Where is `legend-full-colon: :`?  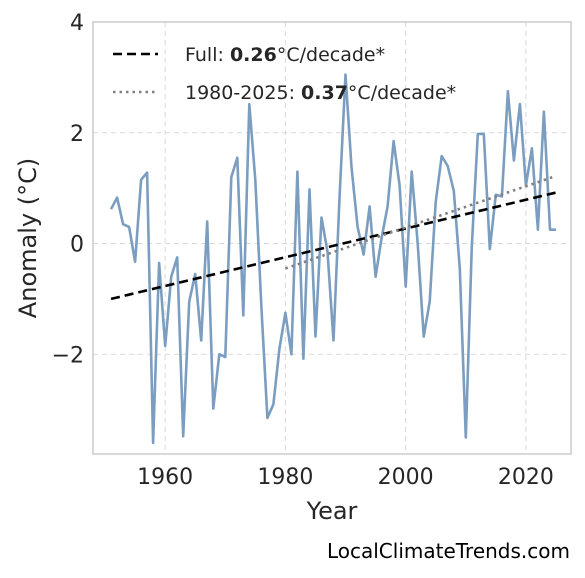
legend-full-colon: : is located at coordinates (224, 55).